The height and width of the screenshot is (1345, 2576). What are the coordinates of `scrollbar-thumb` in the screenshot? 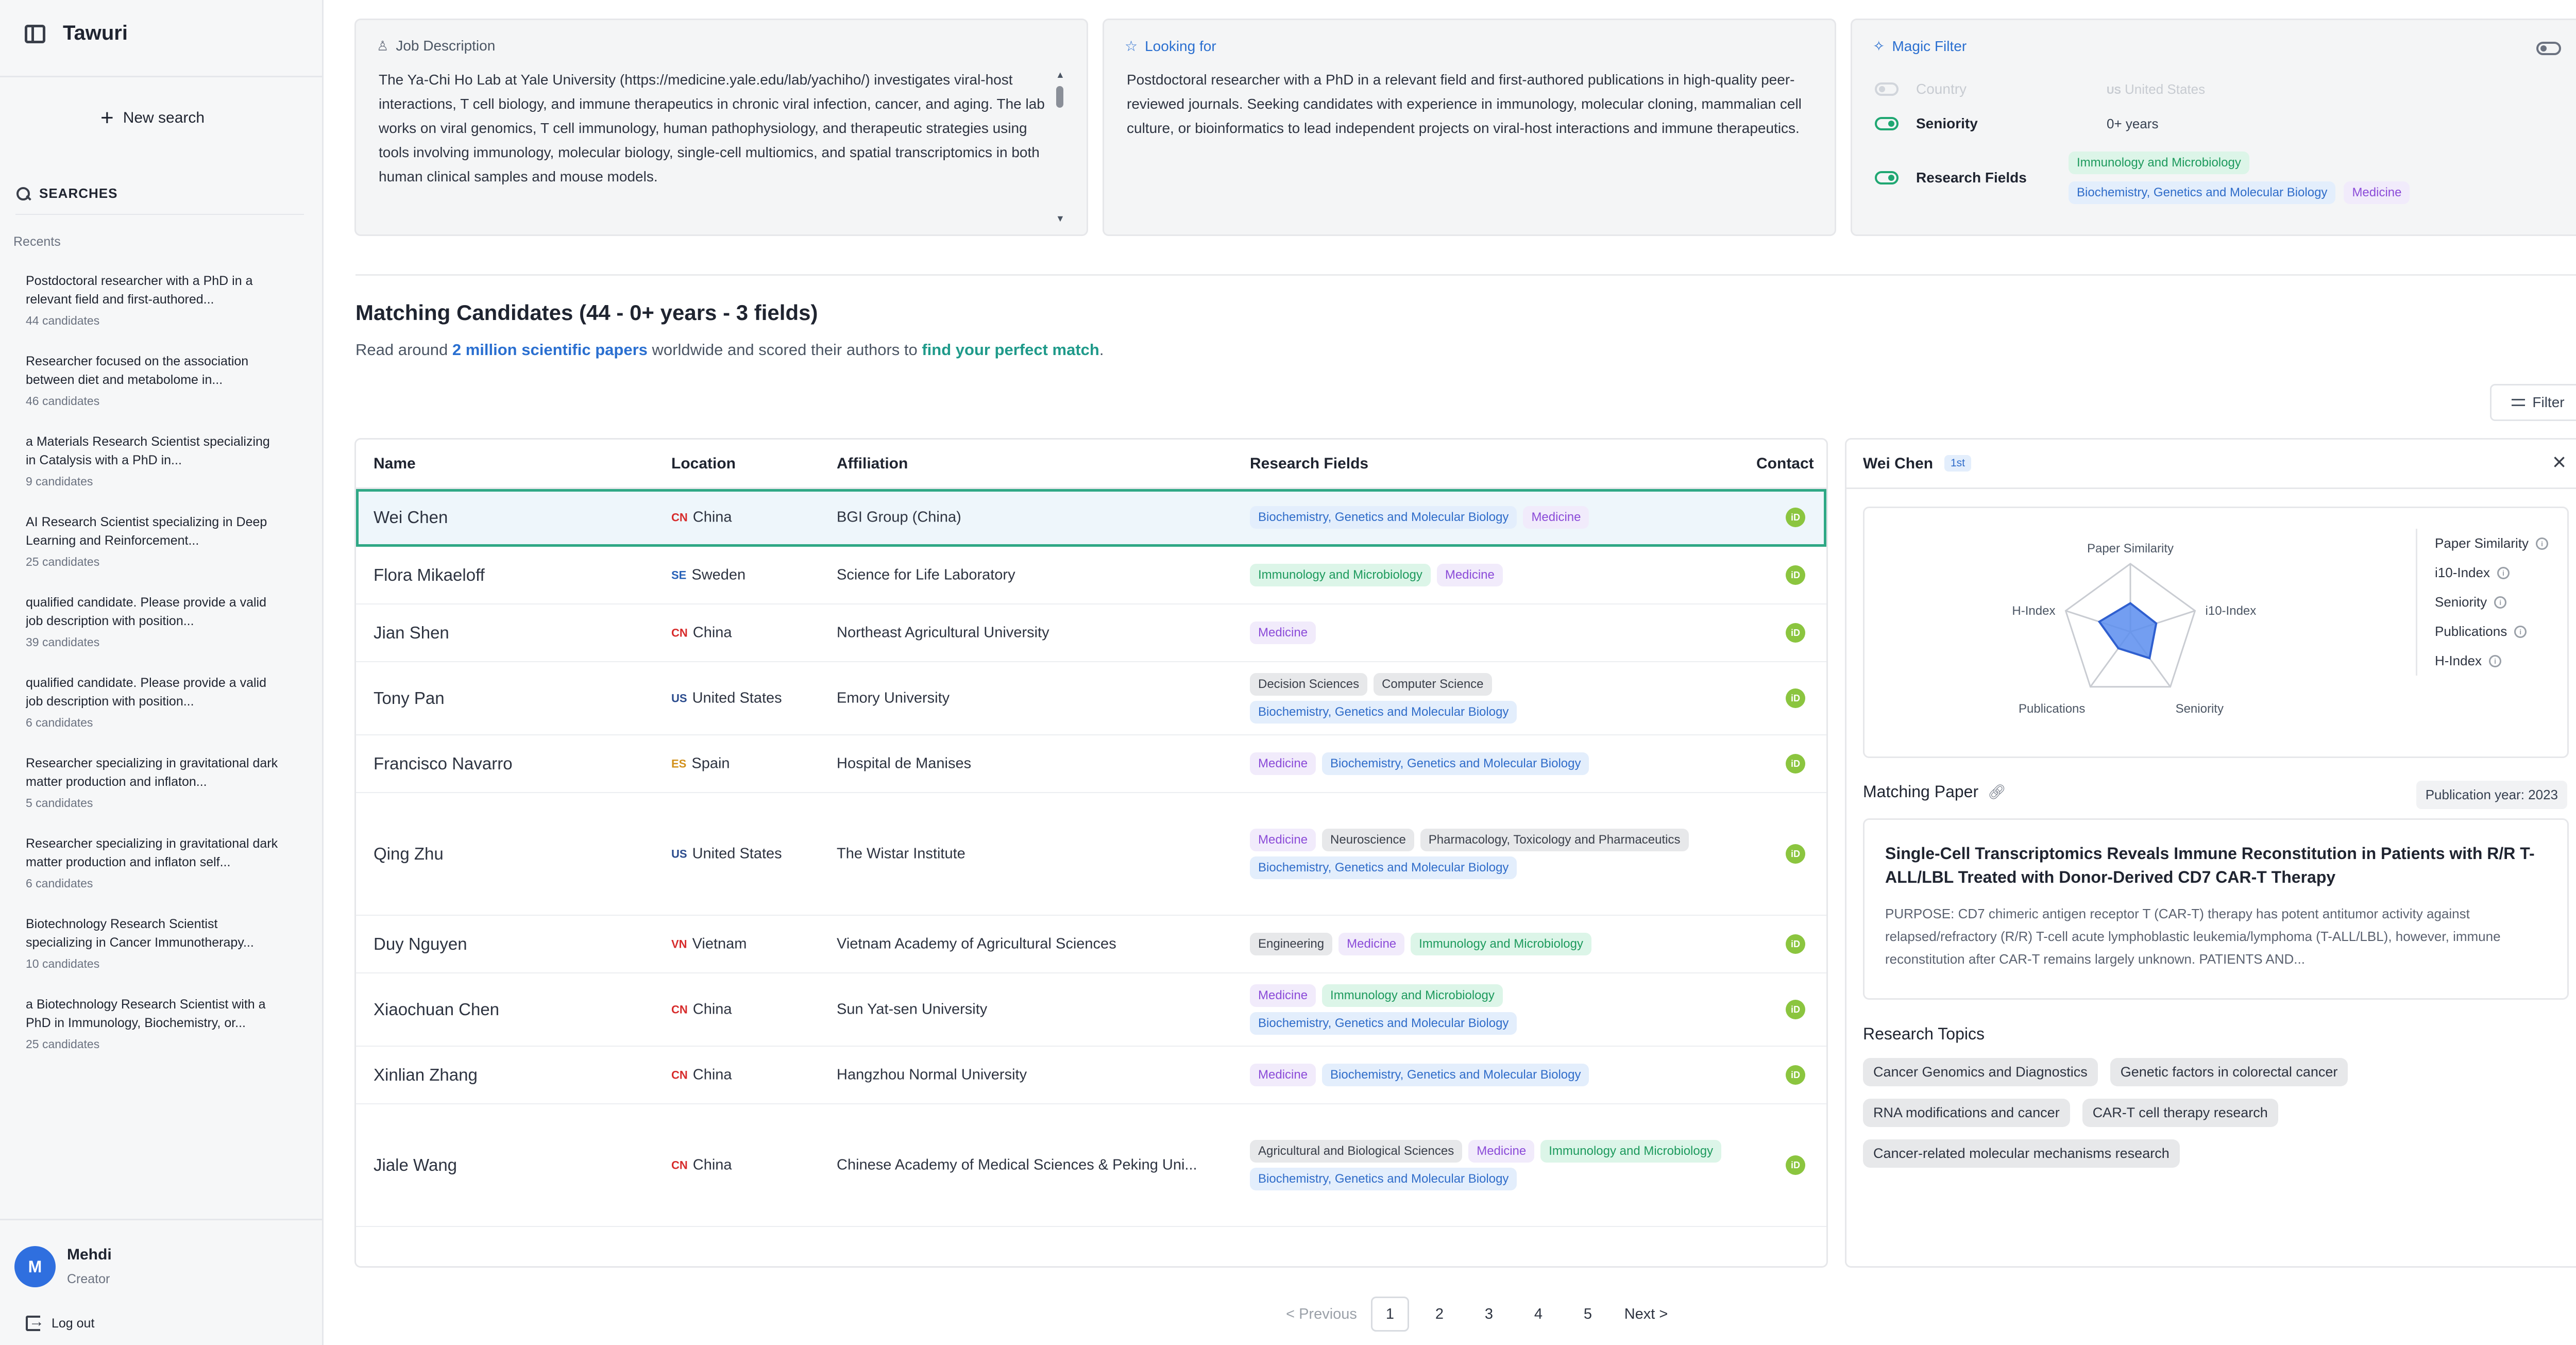 It's located at (1059, 97).